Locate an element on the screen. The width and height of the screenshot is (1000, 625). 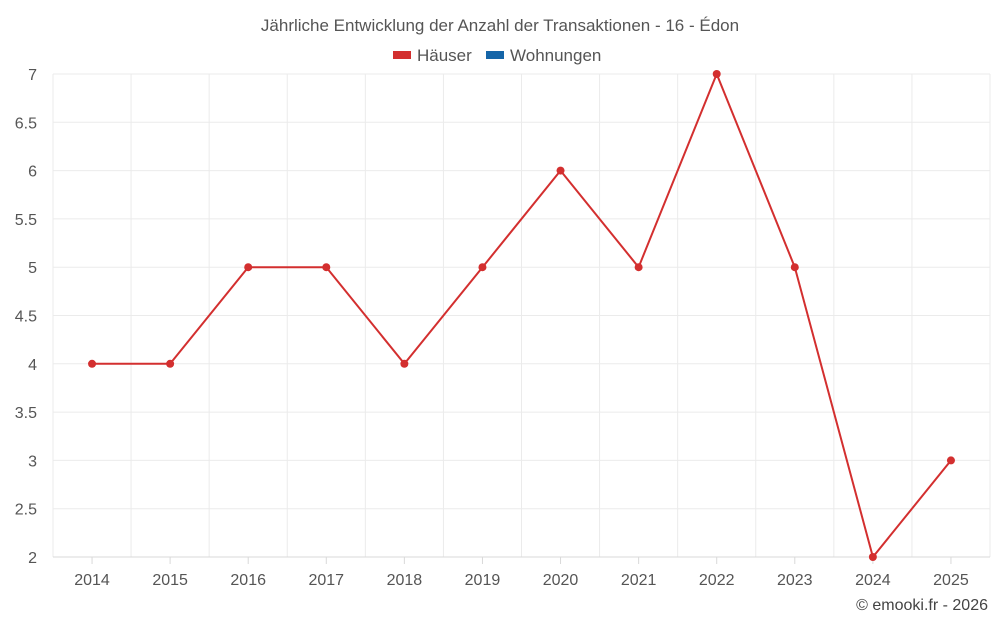
y-tick-label: 6 is located at coordinates (32, 172).